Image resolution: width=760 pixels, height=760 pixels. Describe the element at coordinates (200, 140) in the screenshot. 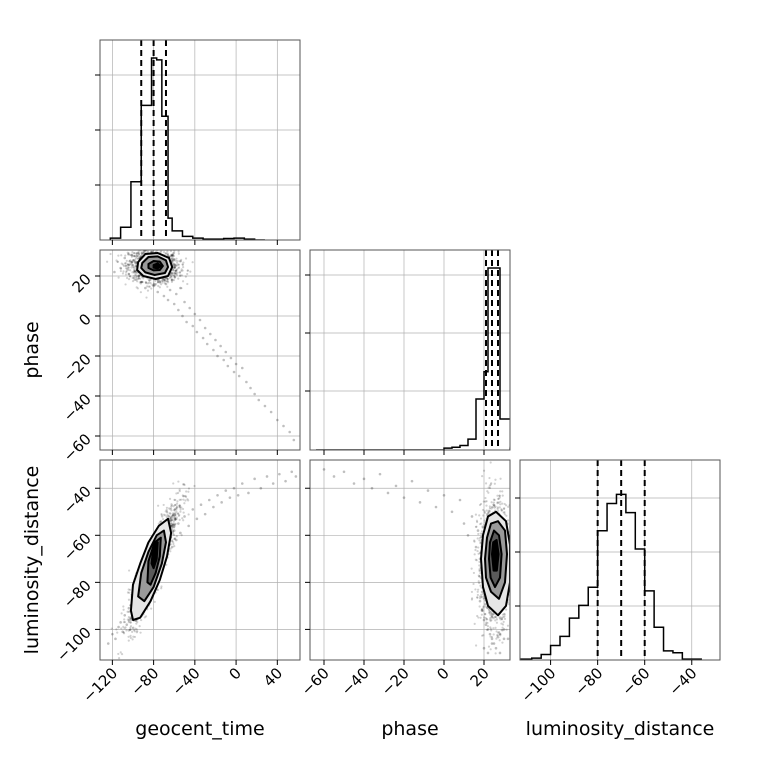

I see `panel-frame` at that location.